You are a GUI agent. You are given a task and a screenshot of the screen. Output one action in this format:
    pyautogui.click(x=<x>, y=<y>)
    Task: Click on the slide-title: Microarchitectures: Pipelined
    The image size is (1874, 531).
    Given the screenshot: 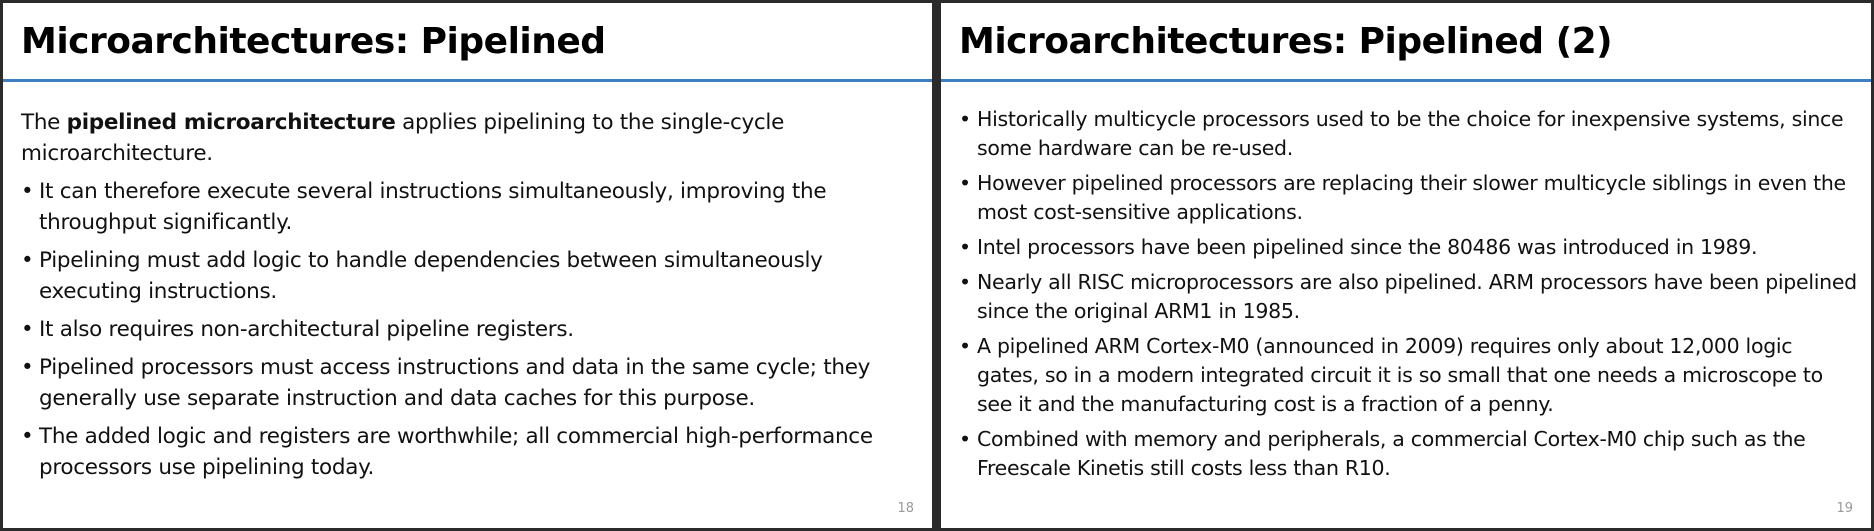 What is the action you would take?
    pyautogui.click(x=313, y=41)
    